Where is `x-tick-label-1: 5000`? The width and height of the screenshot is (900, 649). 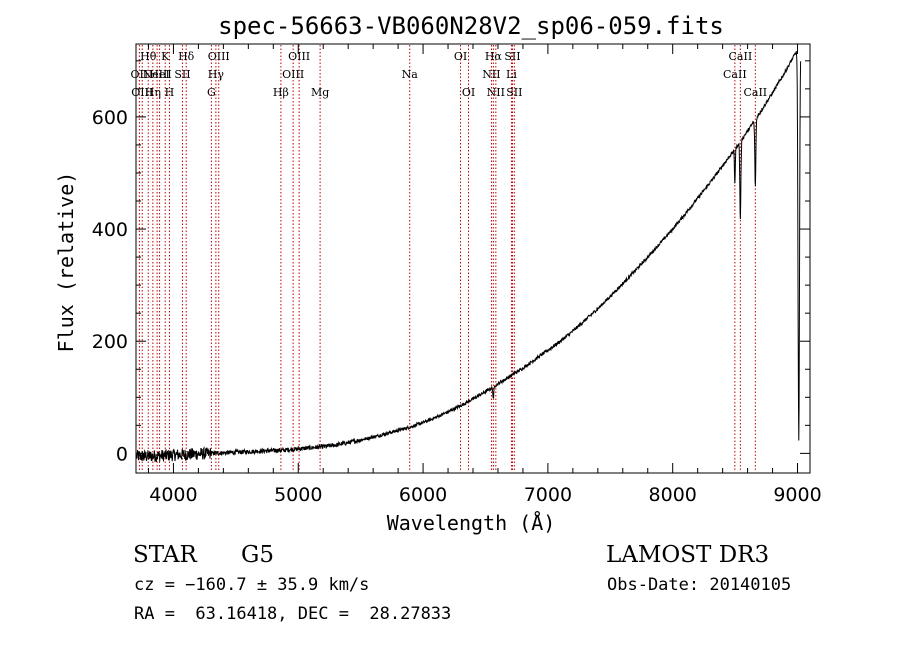
x-tick-label-1: 5000 is located at coordinates (298, 495).